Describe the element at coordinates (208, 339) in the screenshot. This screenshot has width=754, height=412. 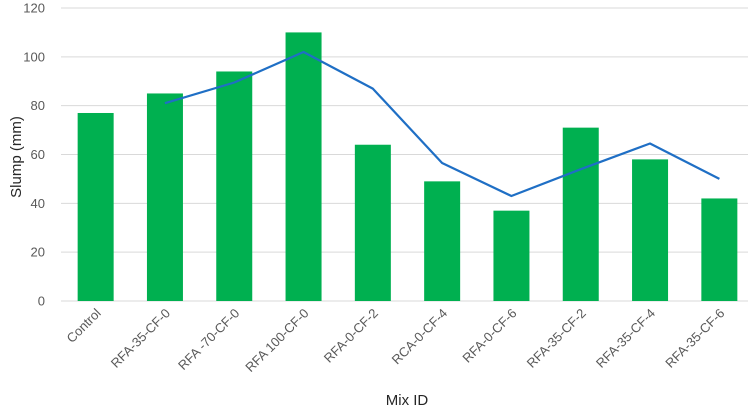
I see `x-tick-label: RFA -70-CF-0` at that location.